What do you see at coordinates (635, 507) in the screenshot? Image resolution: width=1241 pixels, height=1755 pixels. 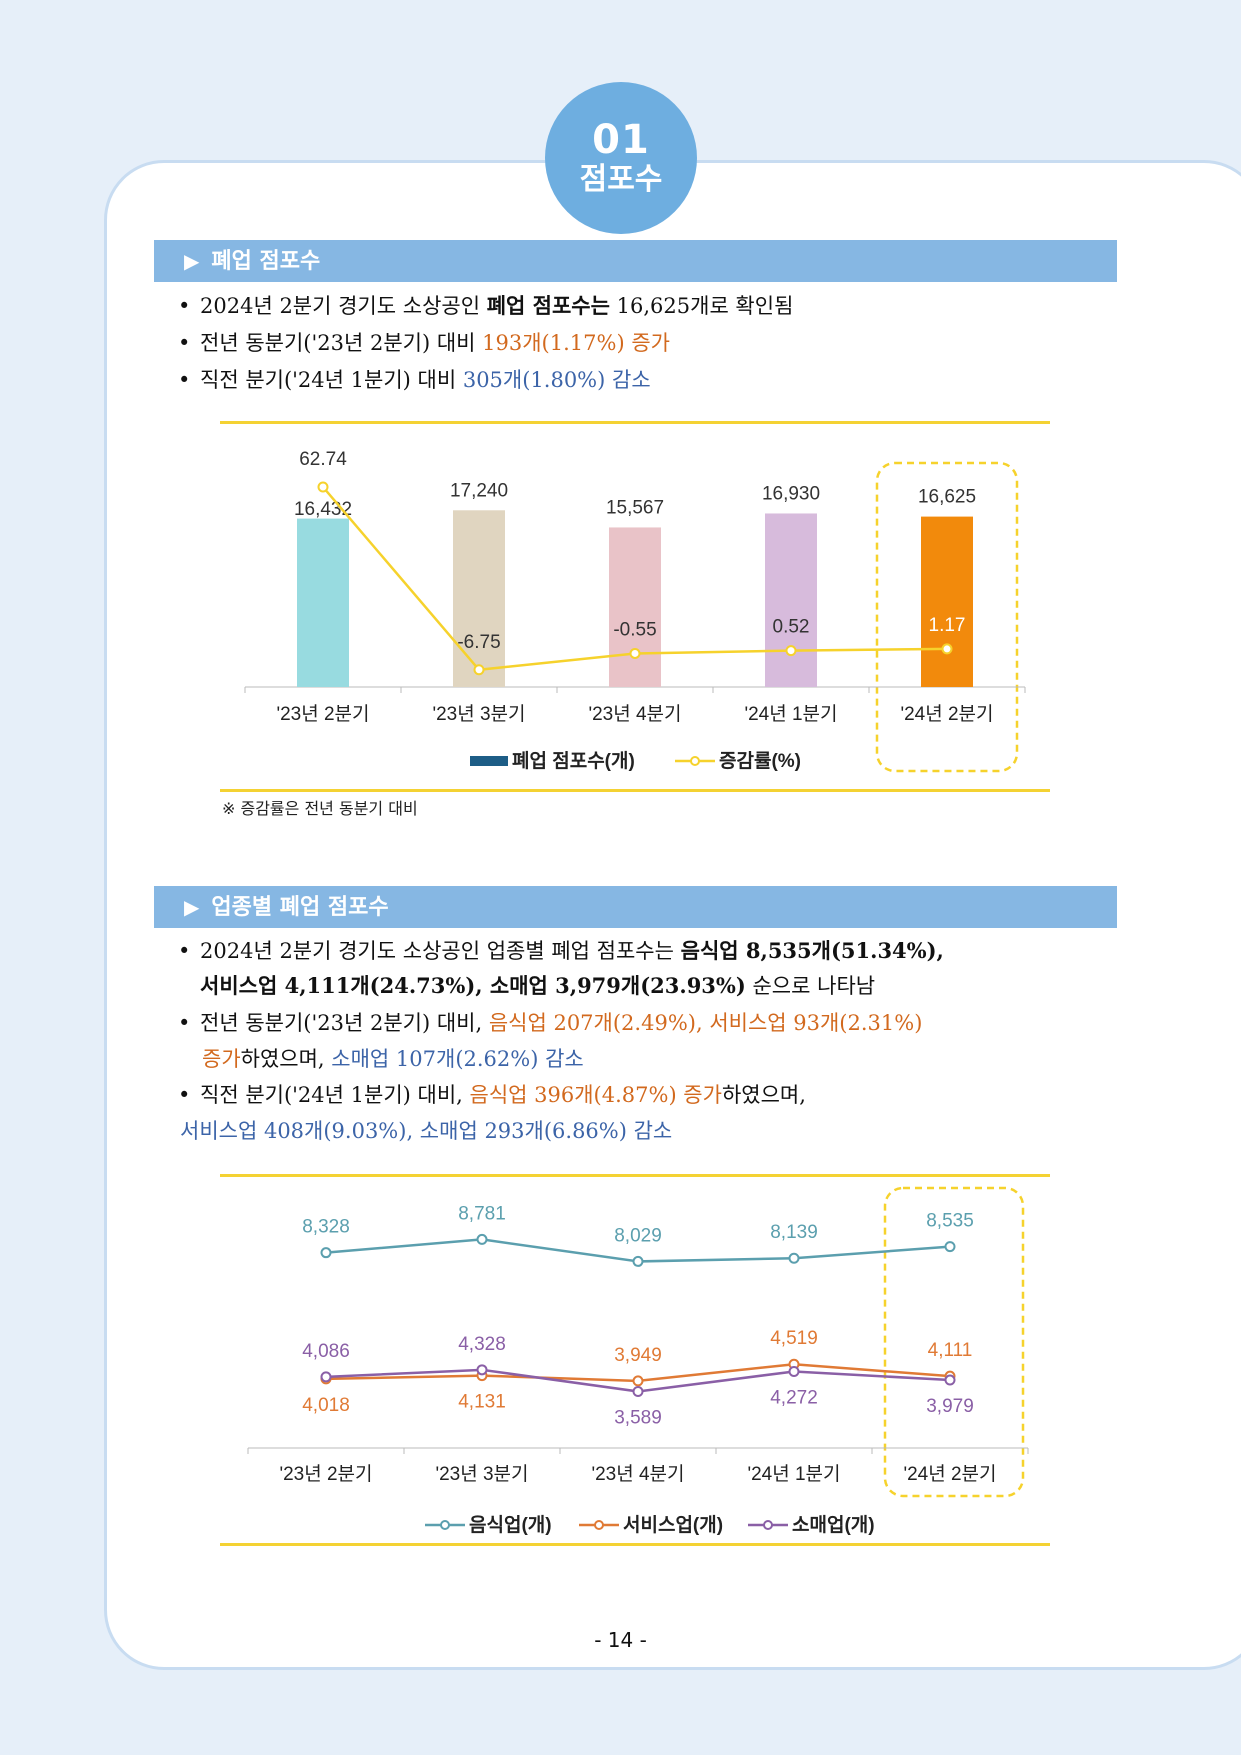 I see `bar-value-label: 15,567` at bounding box center [635, 507].